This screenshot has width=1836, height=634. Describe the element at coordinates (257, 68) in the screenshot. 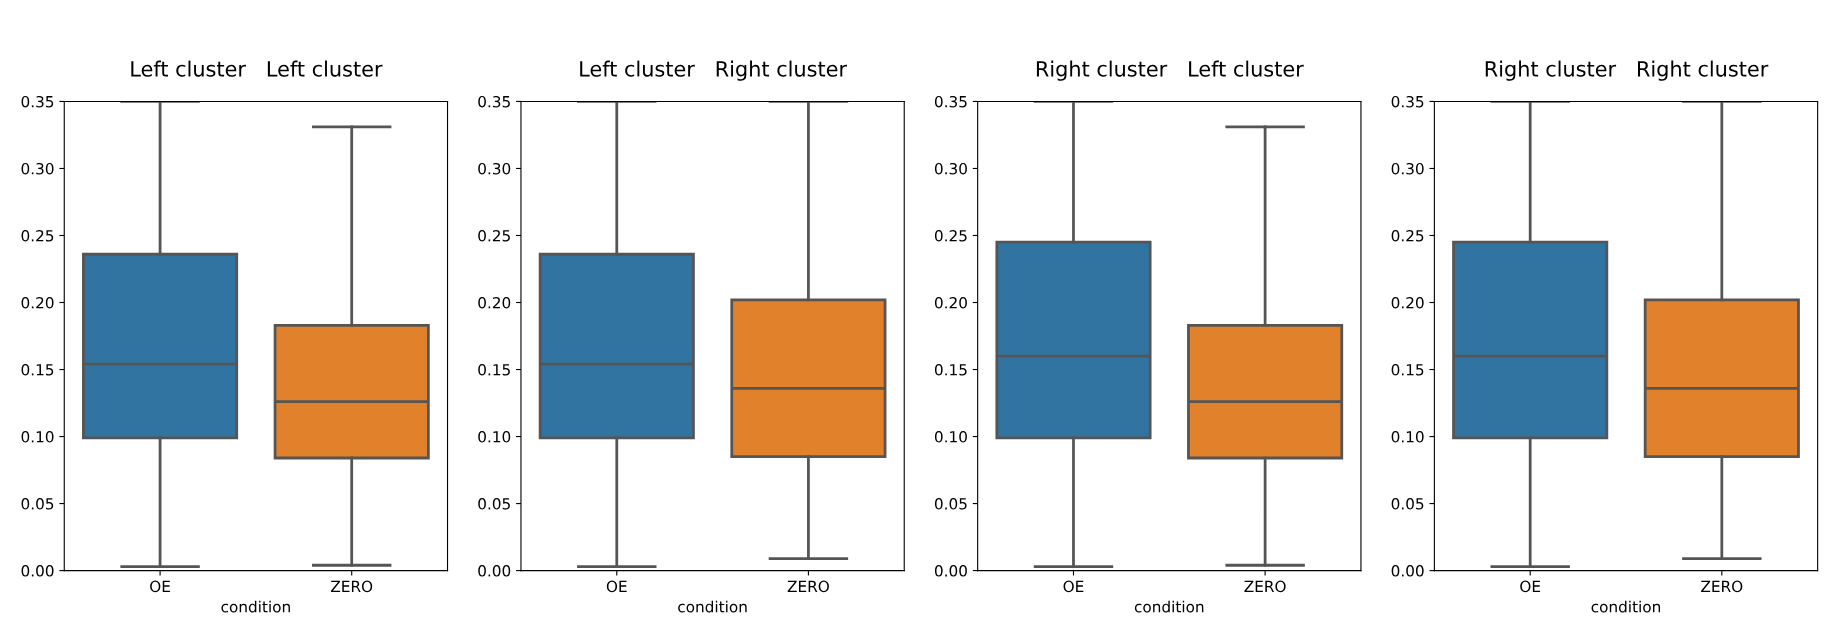

I see `chart-title: Left cluster Left cluster` at that location.